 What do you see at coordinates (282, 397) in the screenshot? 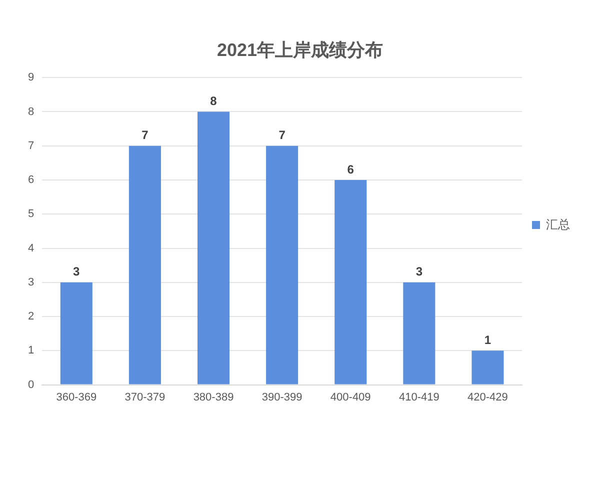
I see `x-tick-label: 390-399` at bounding box center [282, 397].